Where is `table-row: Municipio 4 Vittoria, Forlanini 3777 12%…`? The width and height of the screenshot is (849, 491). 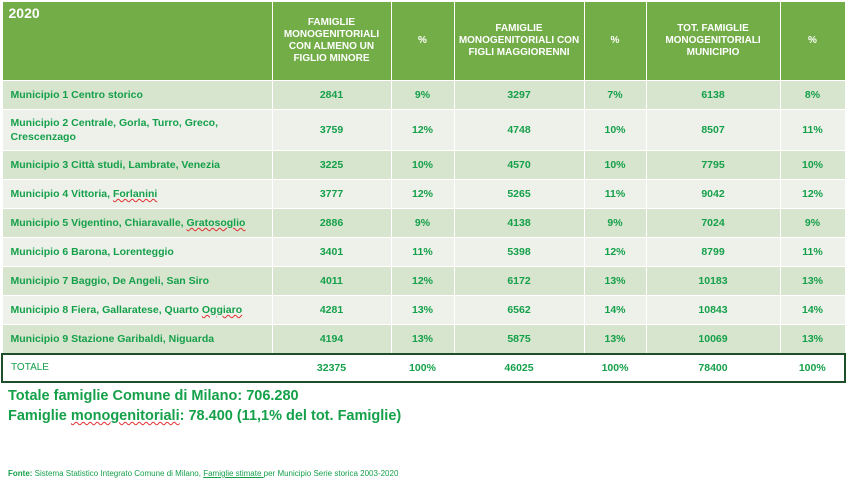 table-row: Municipio 4 Vittoria, Forlanini 3777 12%… is located at coordinates (423, 194).